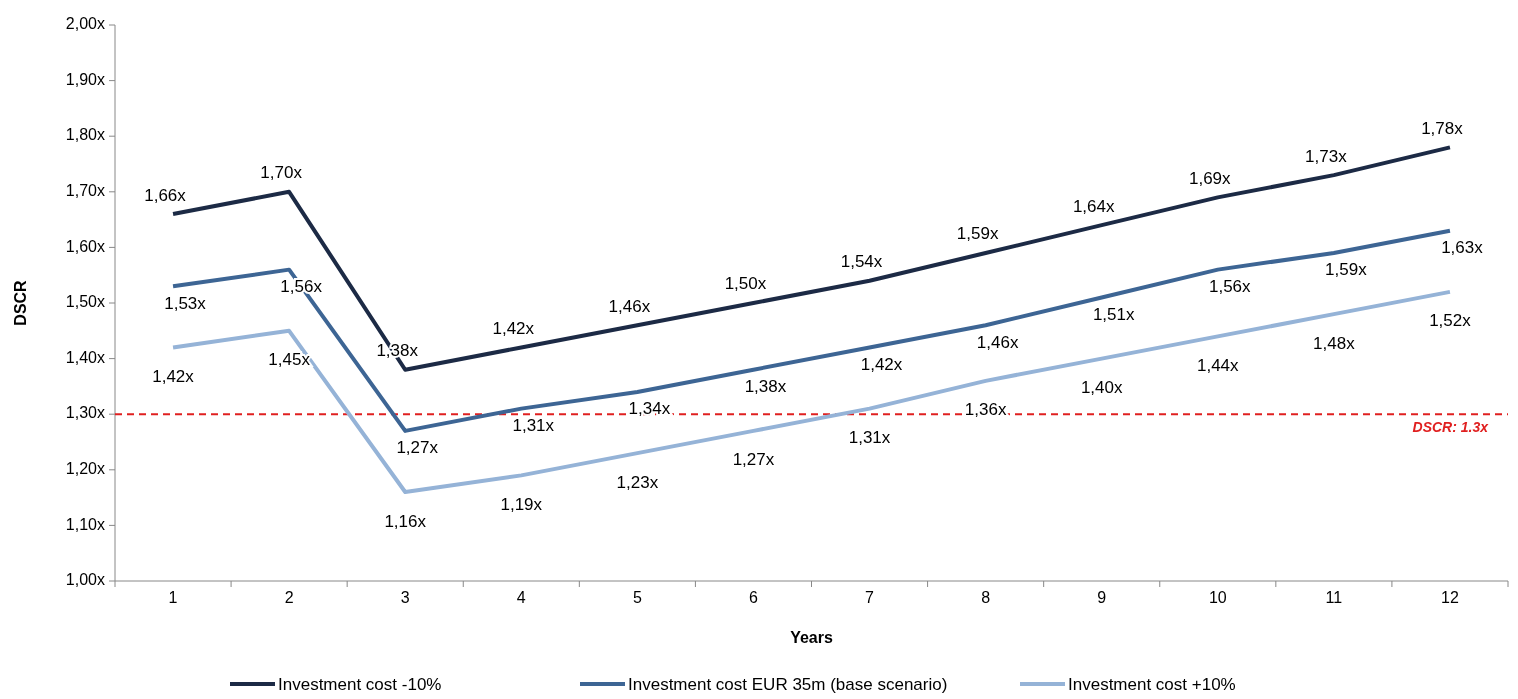  Describe the element at coordinates (20, 302) in the screenshot. I see `y-axis-title: DSCR` at that location.